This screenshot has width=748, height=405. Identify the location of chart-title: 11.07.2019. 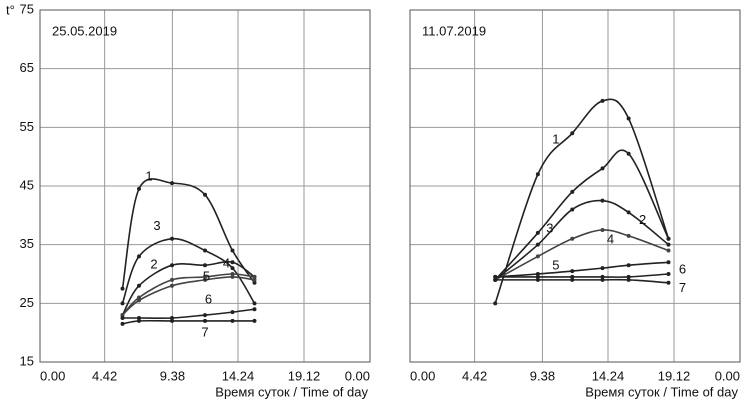
(454, 30).